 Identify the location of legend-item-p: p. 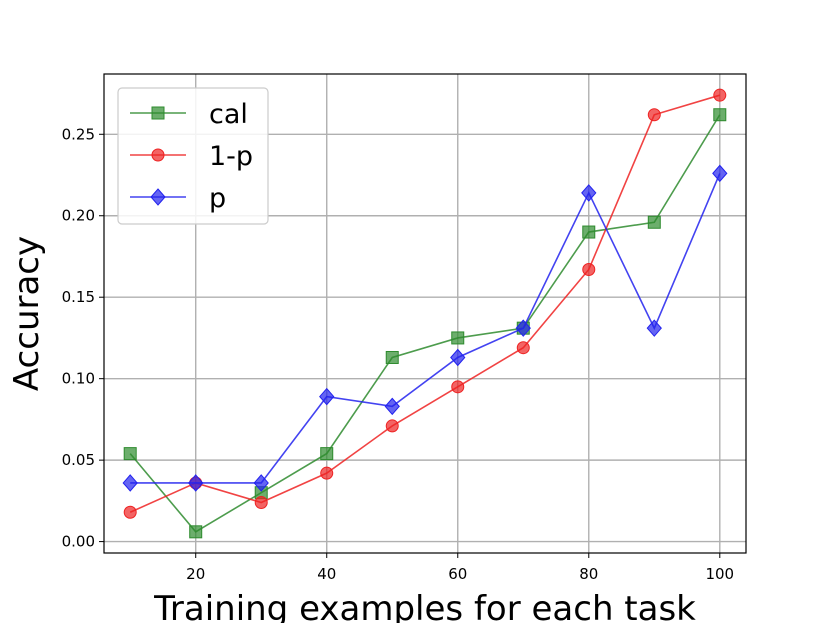
(178, 198).